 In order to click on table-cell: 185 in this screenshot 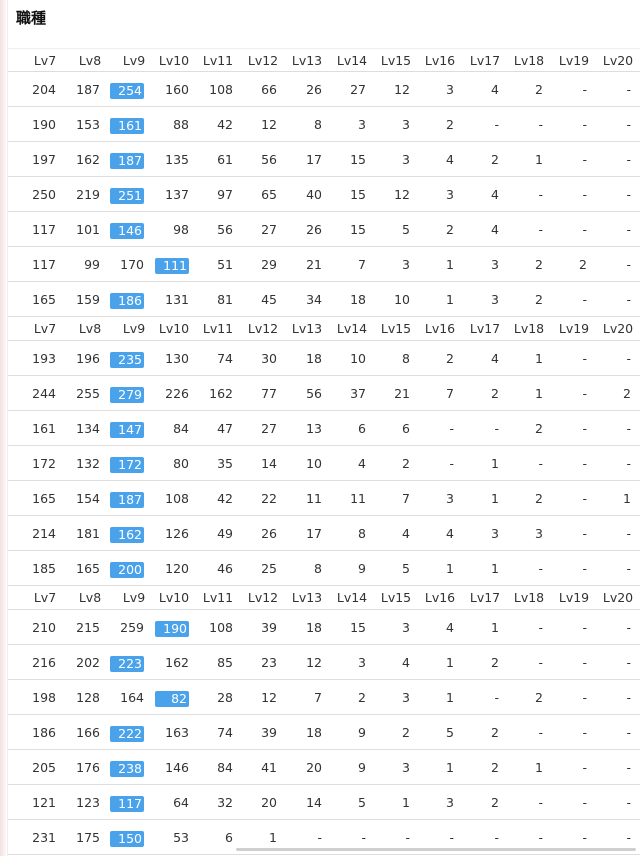, I will do `click(44, 568)`.